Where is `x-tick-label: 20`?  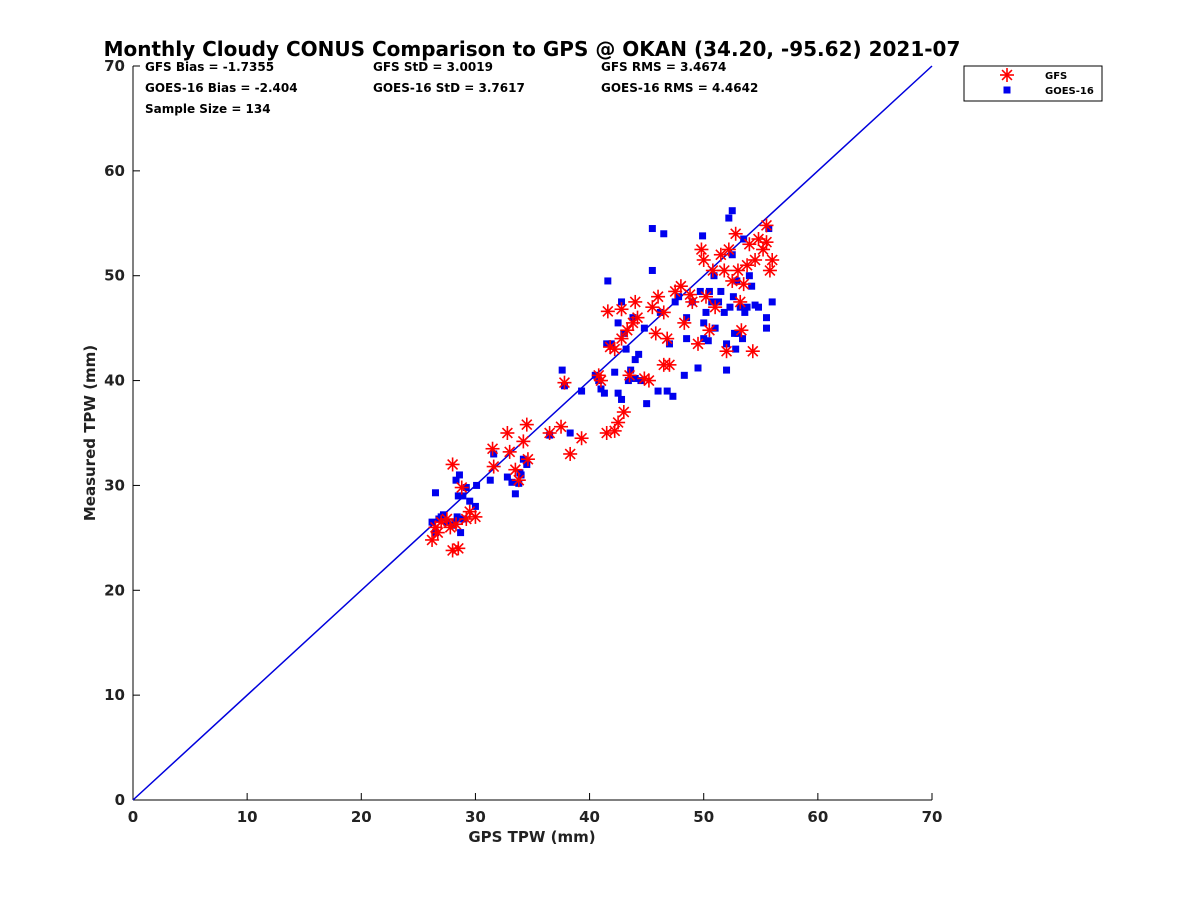
x-tick-label: 20 is located at coordinates (361, 817).